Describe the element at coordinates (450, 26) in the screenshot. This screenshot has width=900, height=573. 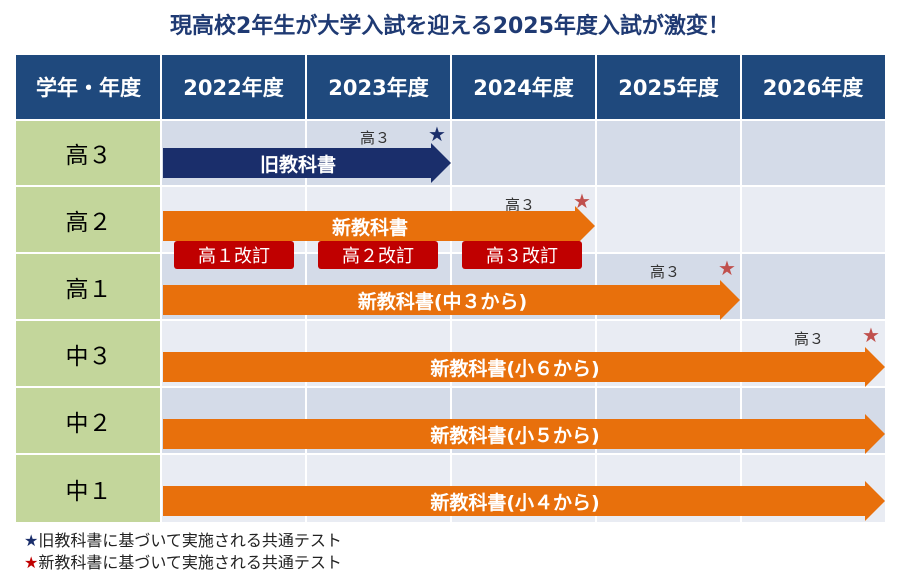
I see `page-title: 現高校2年生が大学入試を迎える2025年度入試が激変！` at that location.